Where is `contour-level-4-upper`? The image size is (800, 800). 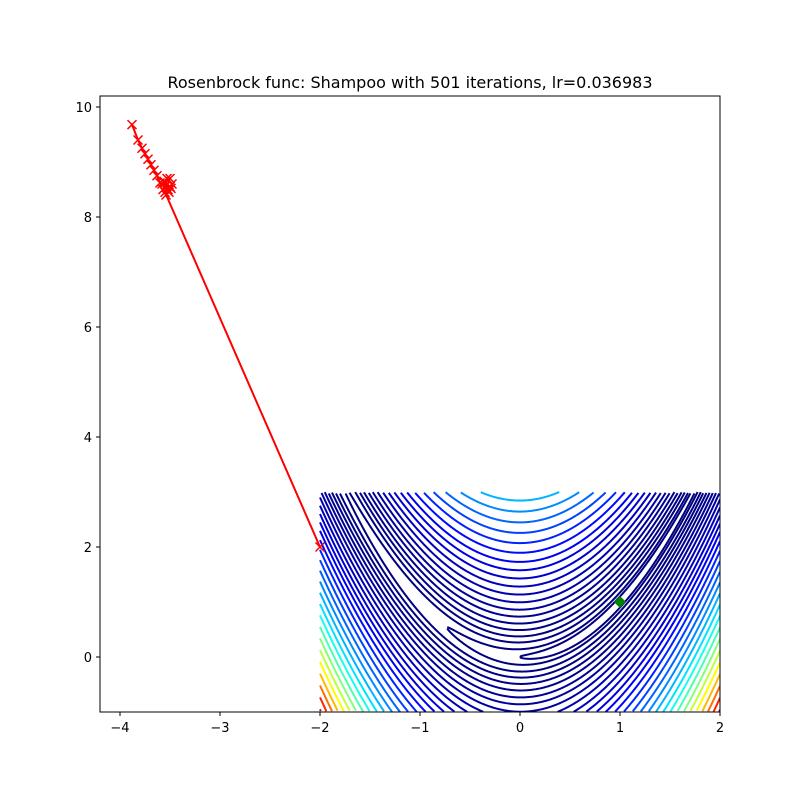
contour-level-4-upper is located at coordinates (519, 562).